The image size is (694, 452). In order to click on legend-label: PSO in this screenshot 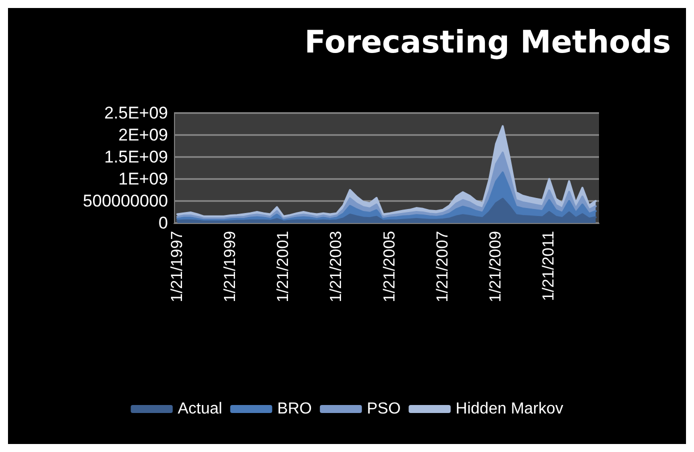, I will do `click(383, 409)`.